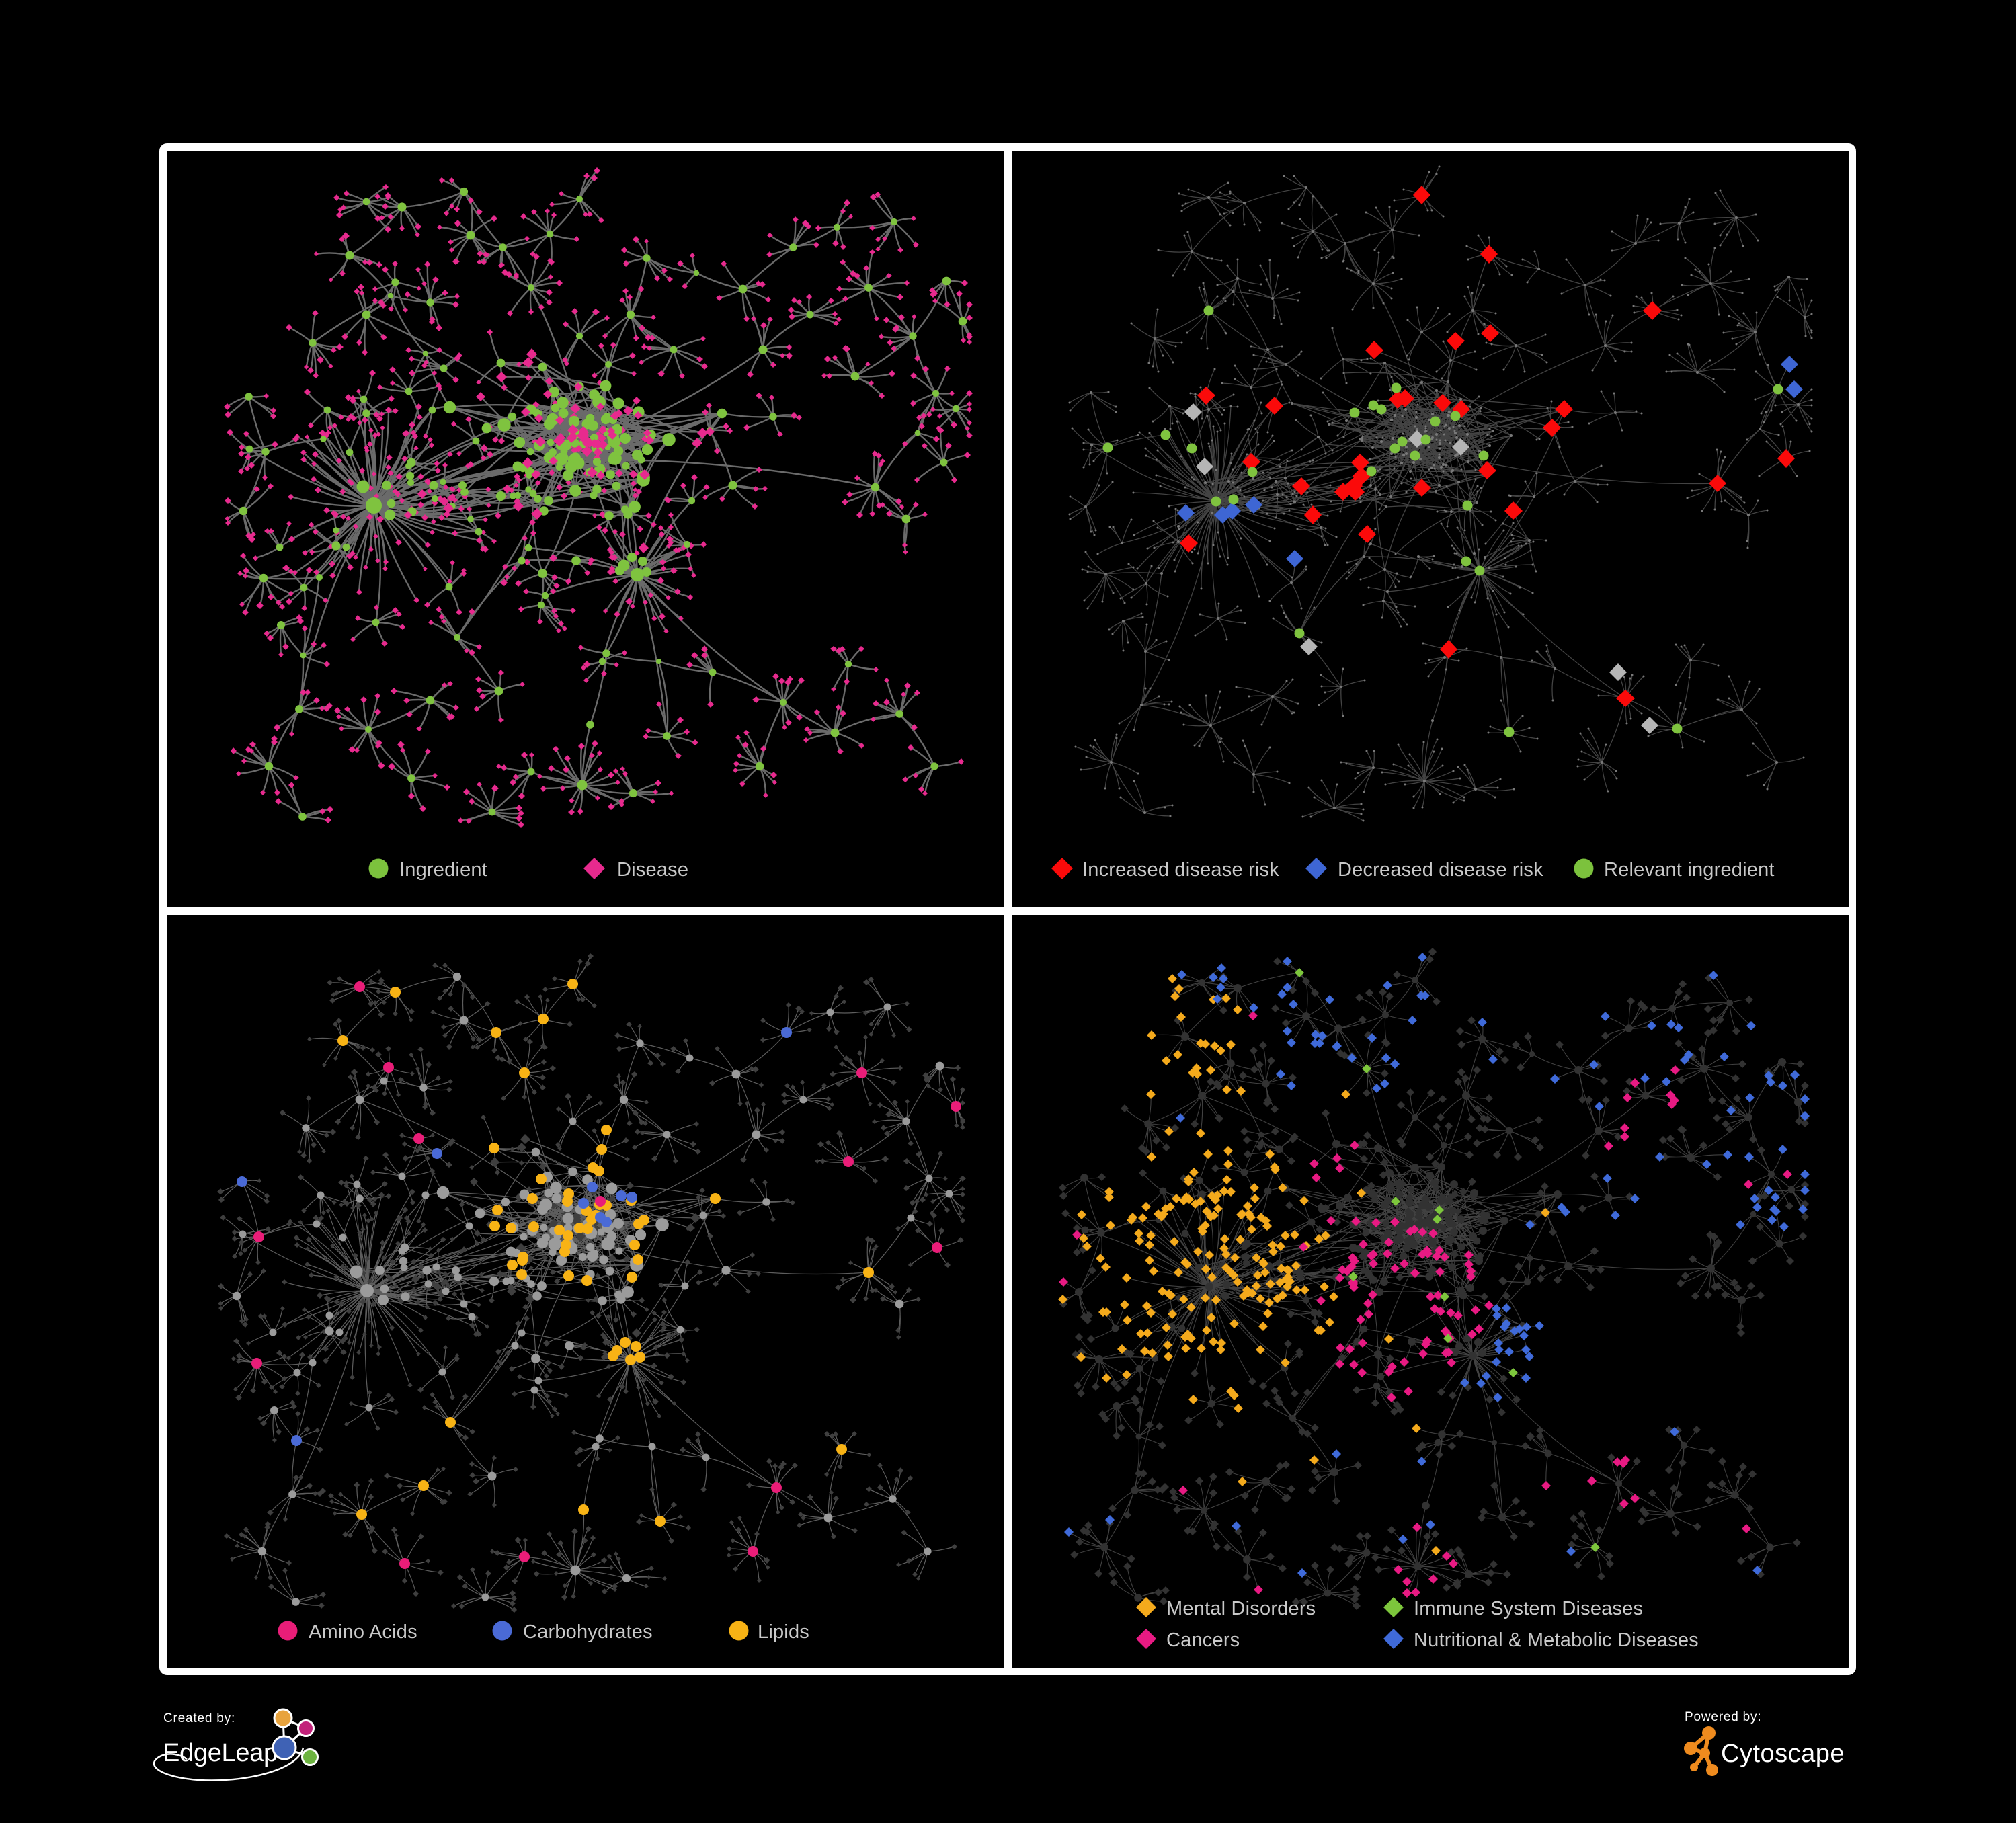 Image resolution: width=2016 pixels, height=1823 pixels. What do you see at coordinates (1203, 1640) in the screenshot?
I see `svg-text: Cancers` at bounding box center [1203, 1640].